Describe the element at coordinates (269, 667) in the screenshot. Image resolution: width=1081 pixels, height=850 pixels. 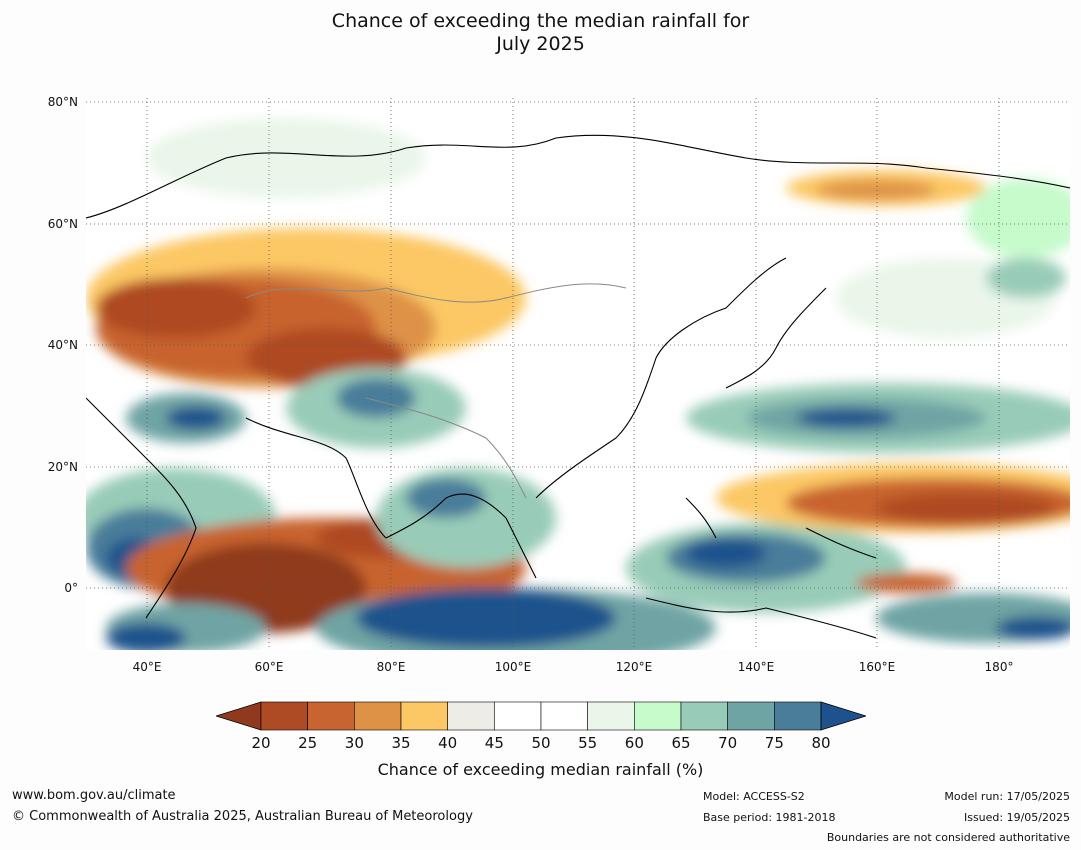
I see `lon-label-60e: 60°E` at that location.